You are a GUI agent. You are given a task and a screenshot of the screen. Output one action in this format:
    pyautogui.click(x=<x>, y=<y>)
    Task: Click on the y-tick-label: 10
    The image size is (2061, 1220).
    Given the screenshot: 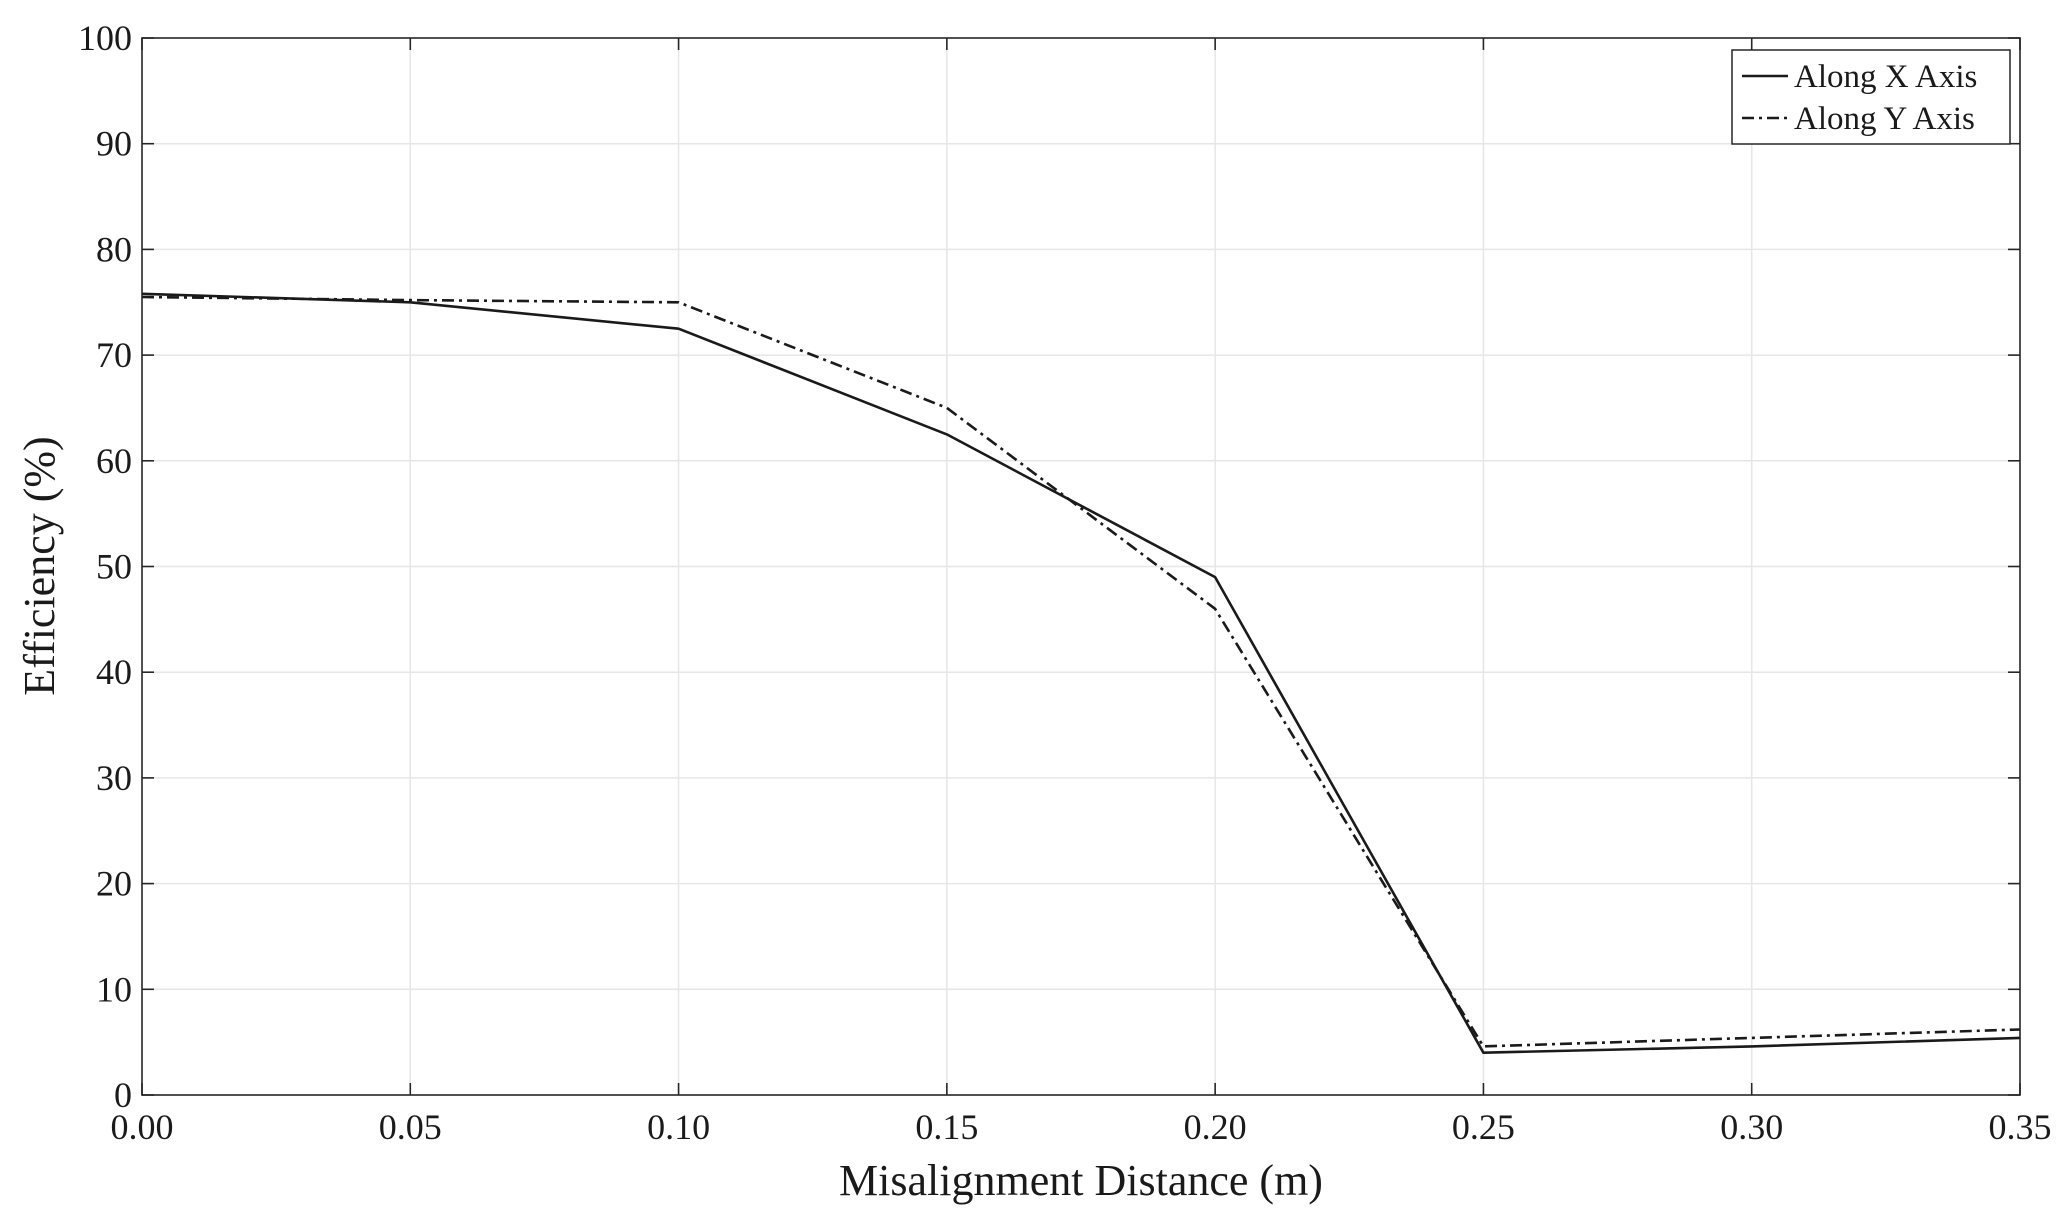 What is the action you would take?
    pyautogui.click(x=114, y=989)
    